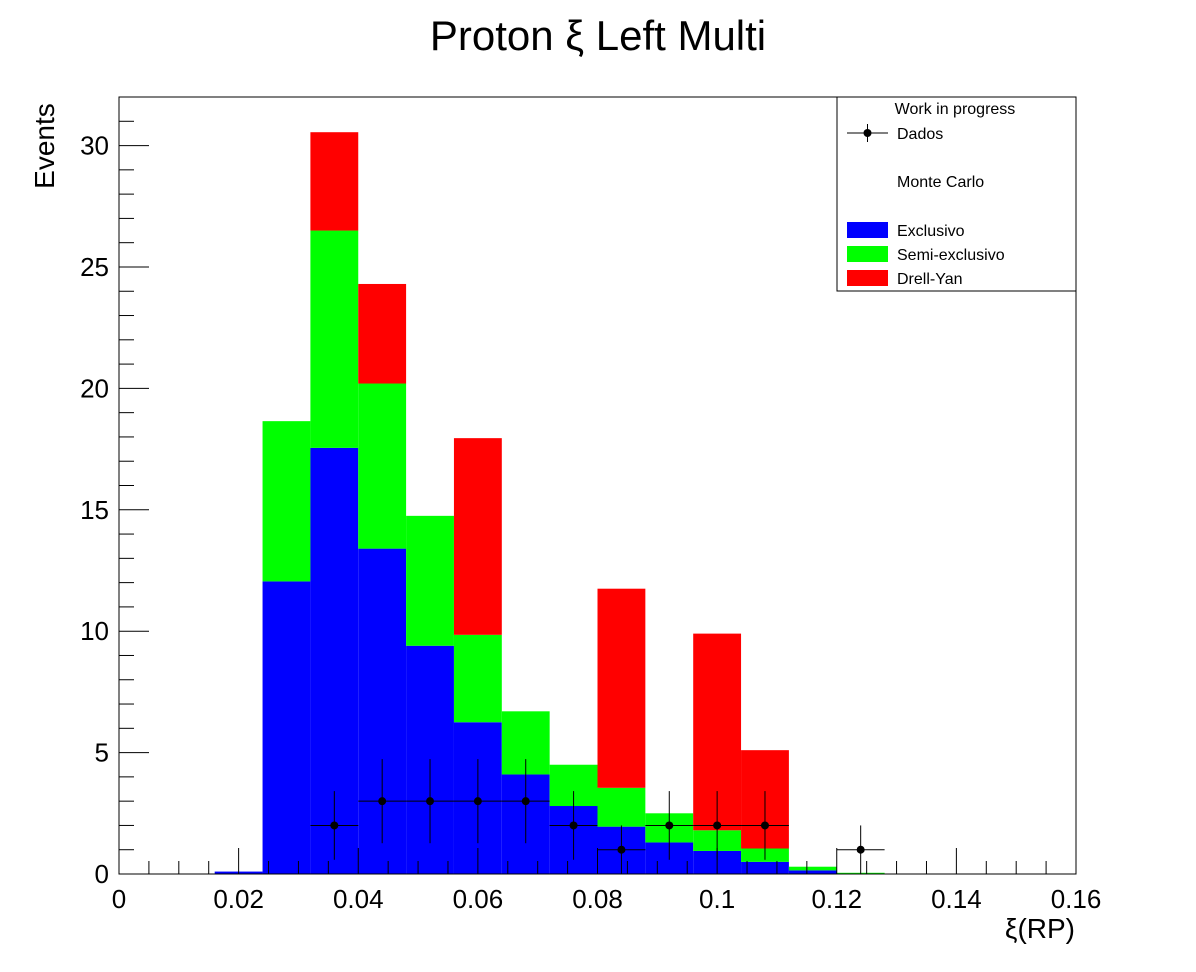 The height and width of the screenshot is (972, 1196). Describe the element at coordinates (931, 231) in the screenshot. I see `legend-entry-exclusivo: Exclusivo` at that location.